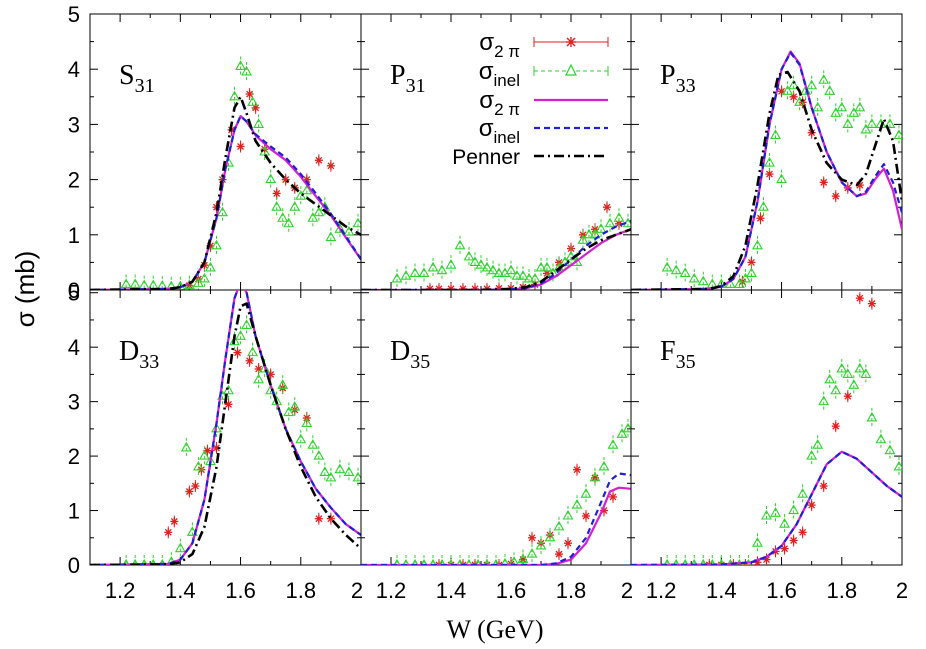 The height and width of the screenshot is (649, 926). I want to click on panel-label: P33, so click(678, 78).